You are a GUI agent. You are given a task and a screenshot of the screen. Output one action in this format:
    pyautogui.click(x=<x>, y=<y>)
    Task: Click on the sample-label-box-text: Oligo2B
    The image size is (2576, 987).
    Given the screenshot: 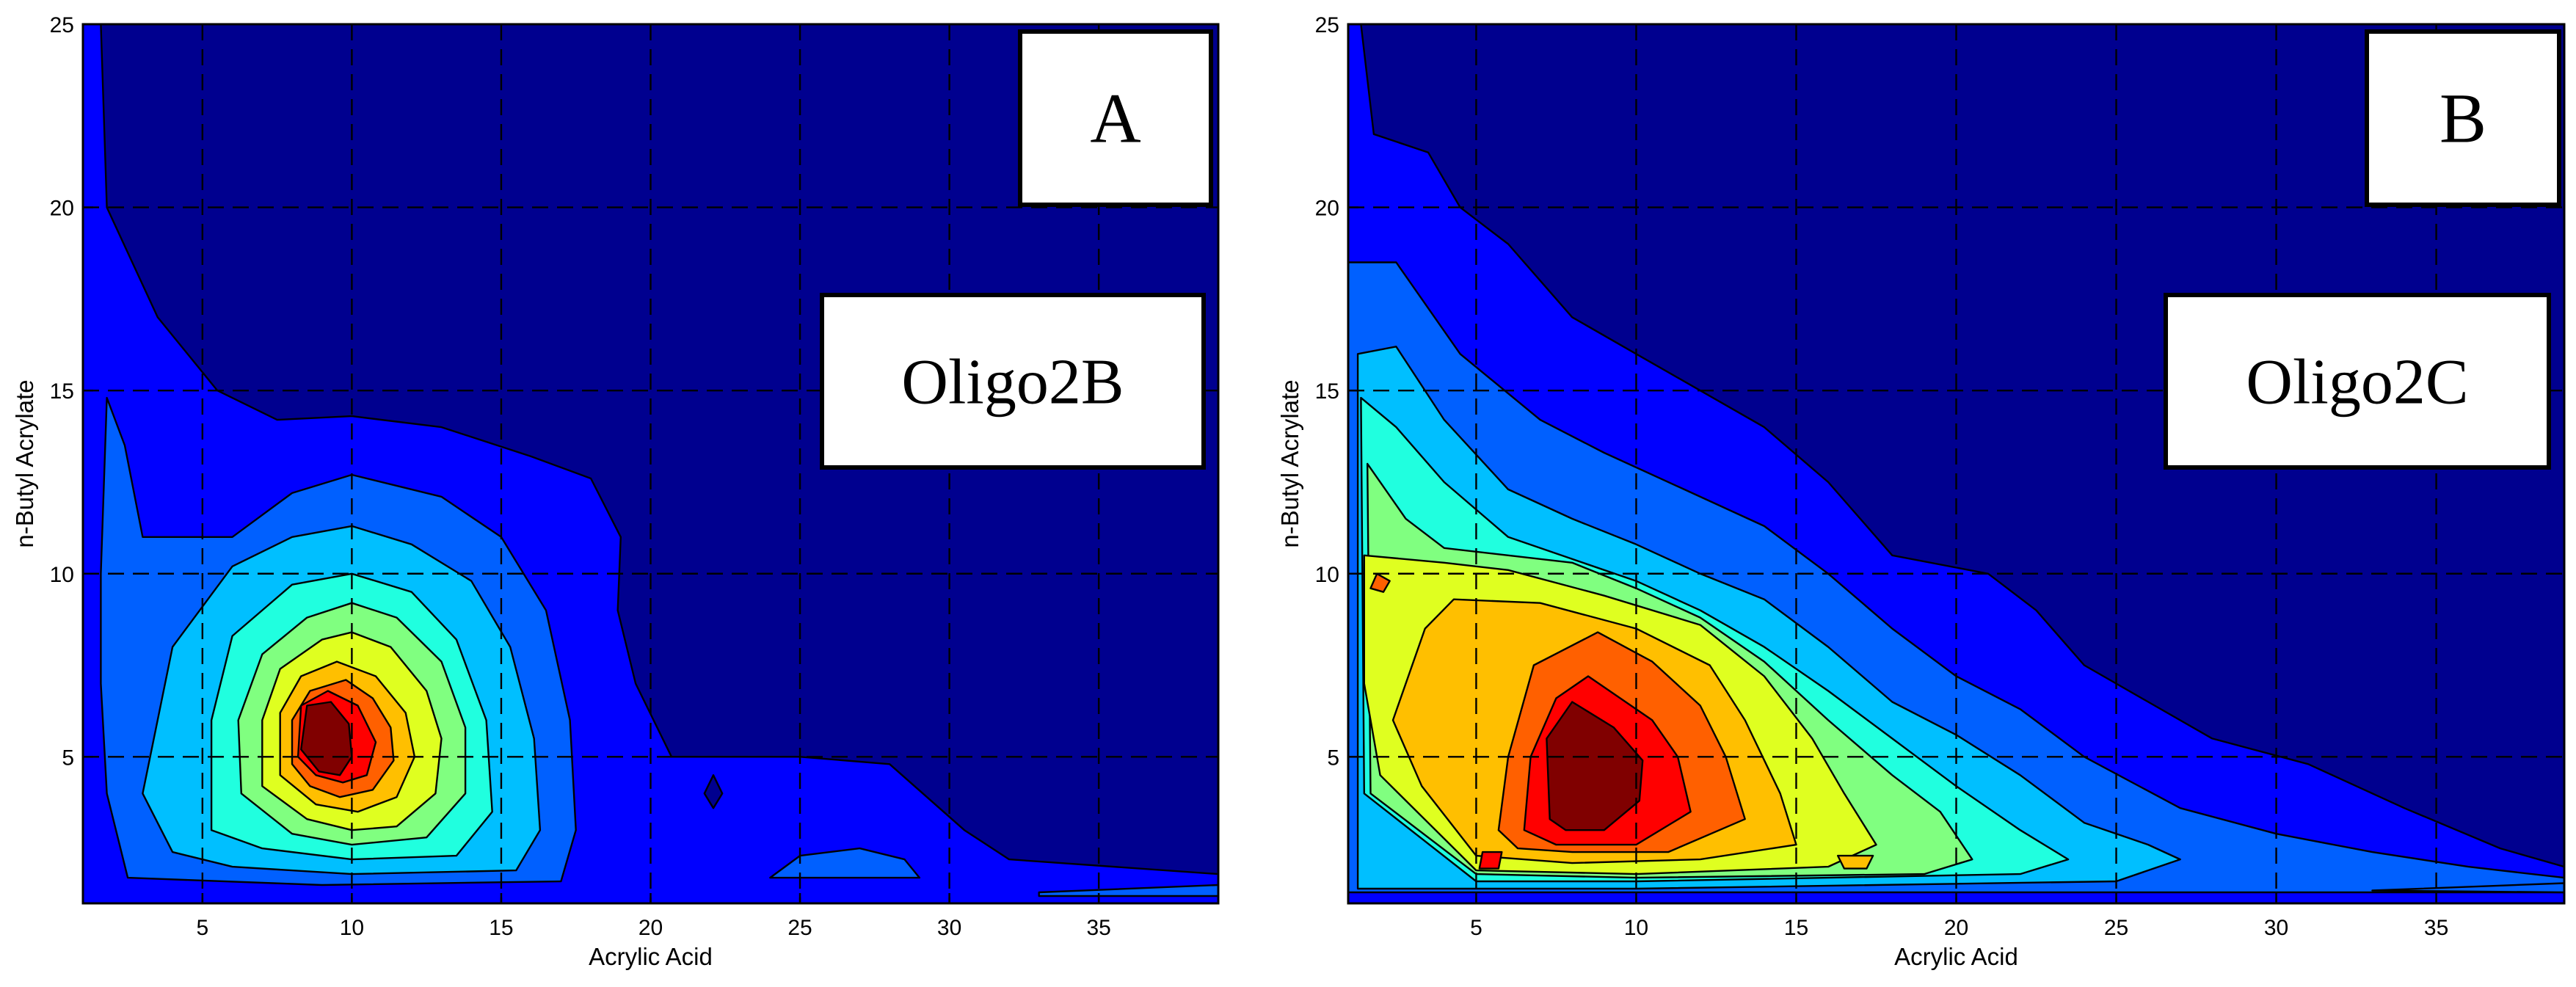 What is the action you would take?
    pyautogui.click(x=1012, y=382)
    